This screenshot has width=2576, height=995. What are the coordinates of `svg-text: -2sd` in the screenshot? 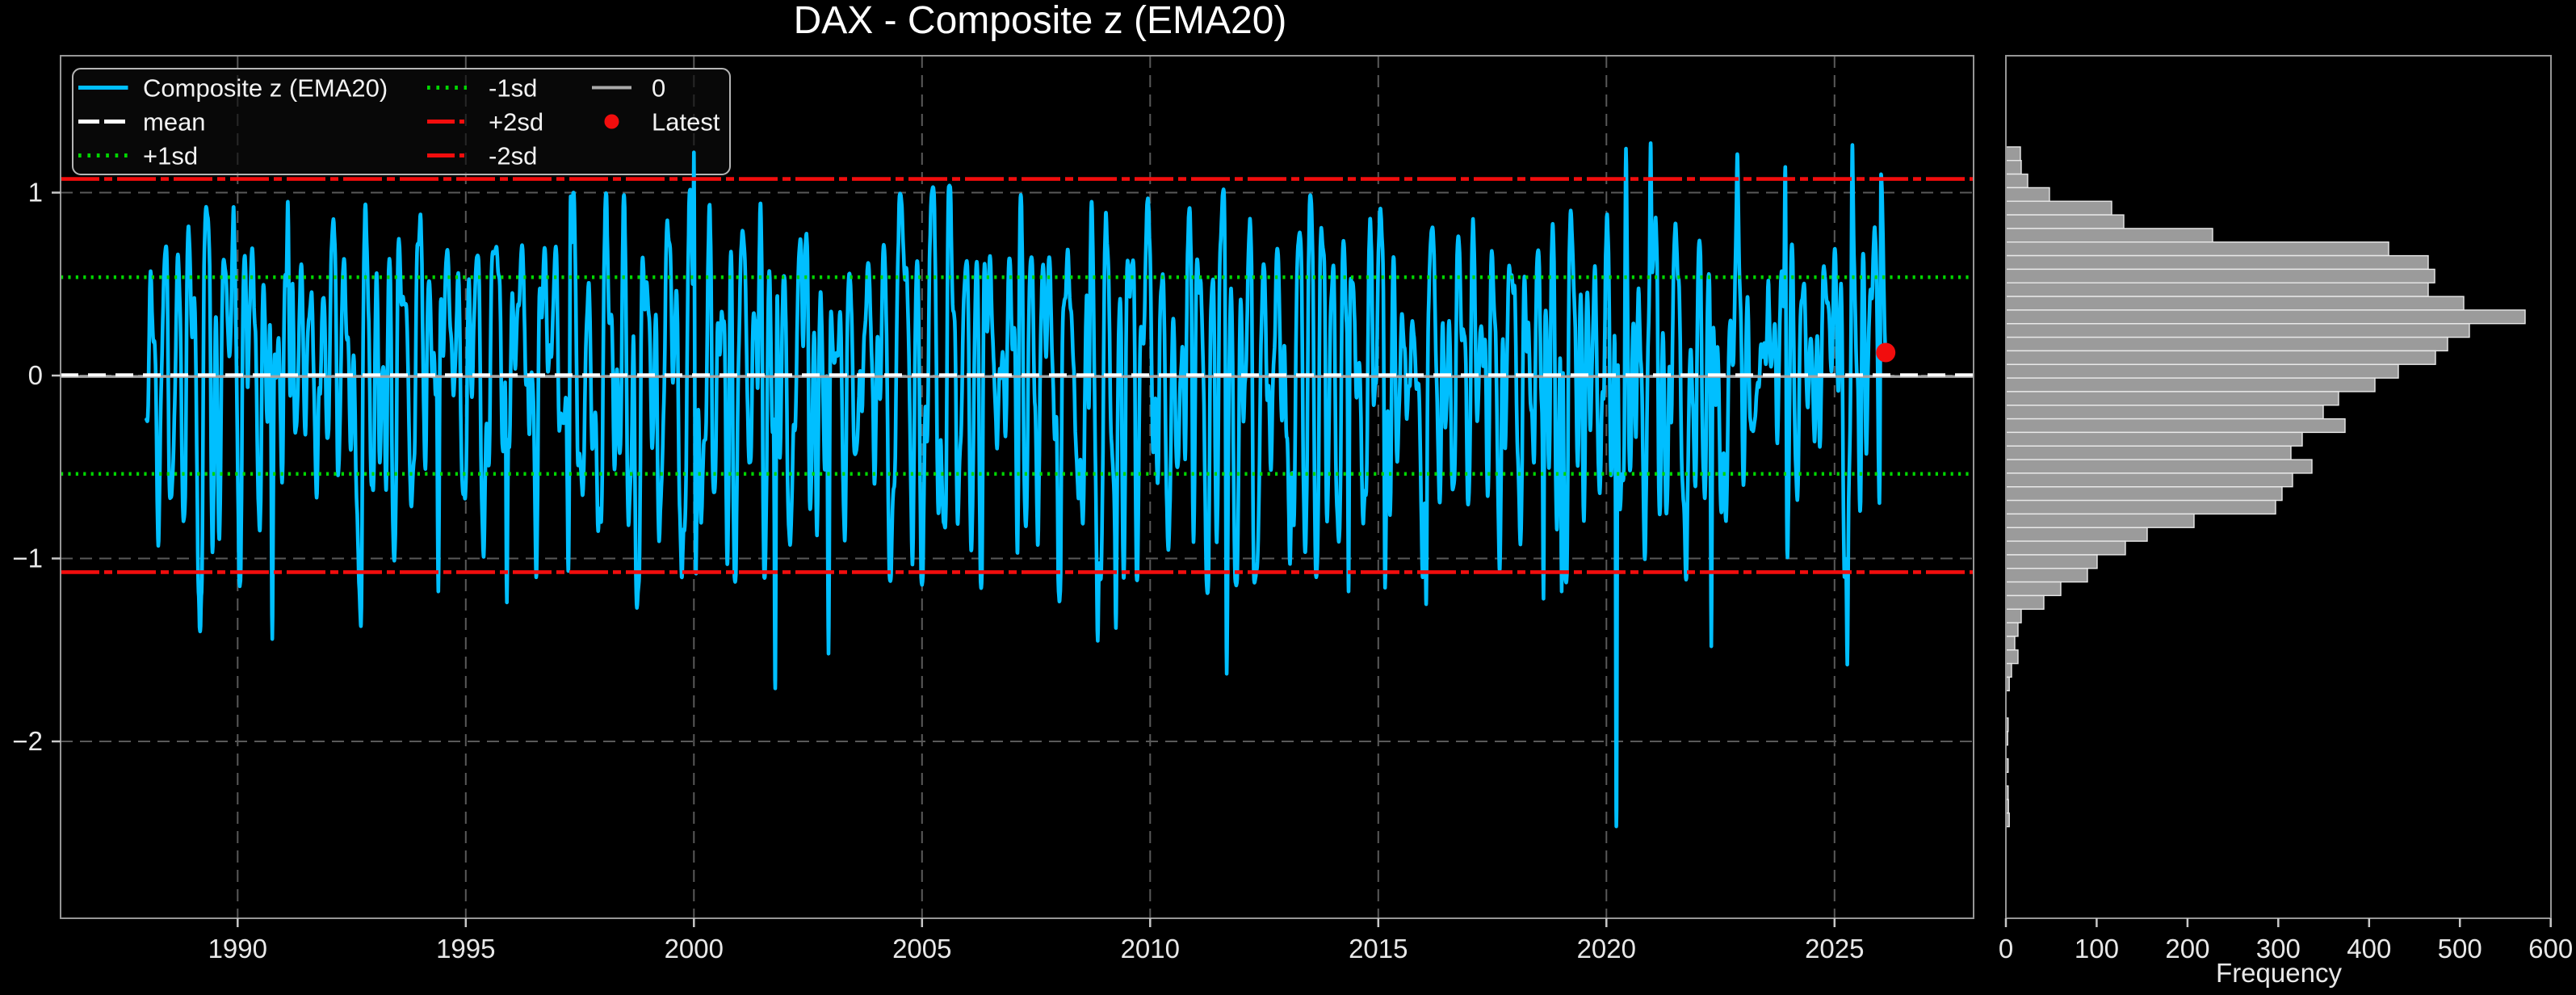 It's located at (513, 156).